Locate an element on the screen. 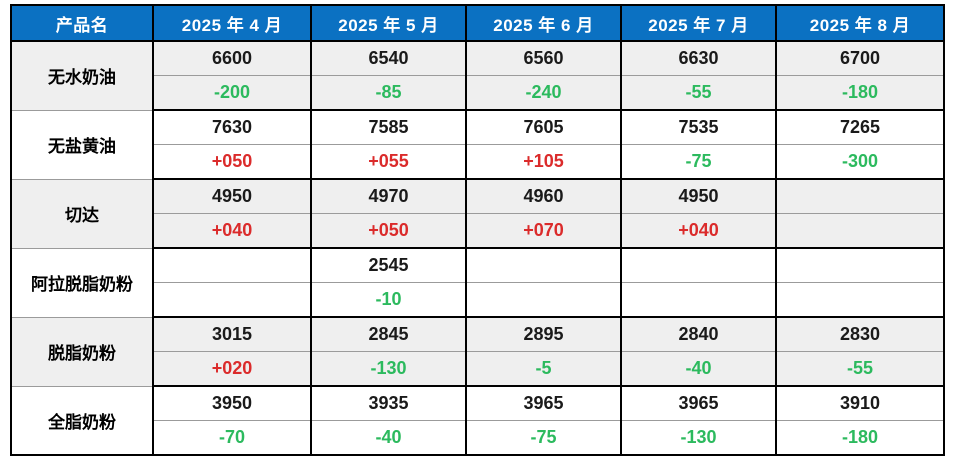 This screenshot has width=953, height=467. price-row: 脱脂奶粉 3015 2845 2895 2840 2830 is located at coordinates (477, 352).